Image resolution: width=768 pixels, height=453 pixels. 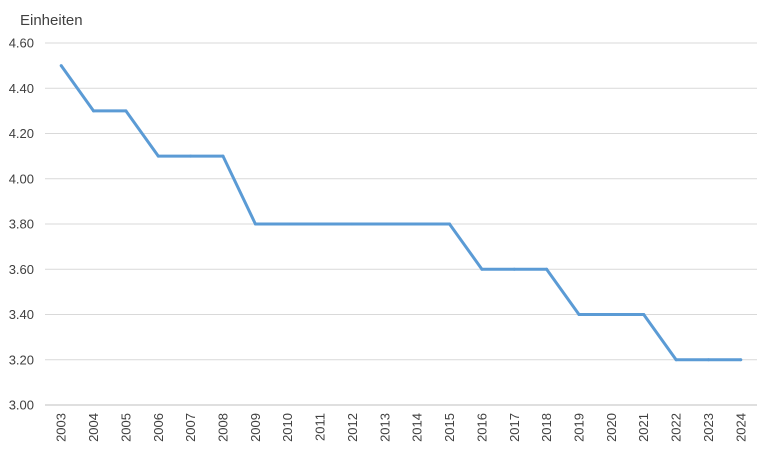 I want to click on y-axis-ticks: 3.00 3.20 3.40 3.60 3.80 4.00 4.20 4.40 4.60, so click(x=21, y=224).